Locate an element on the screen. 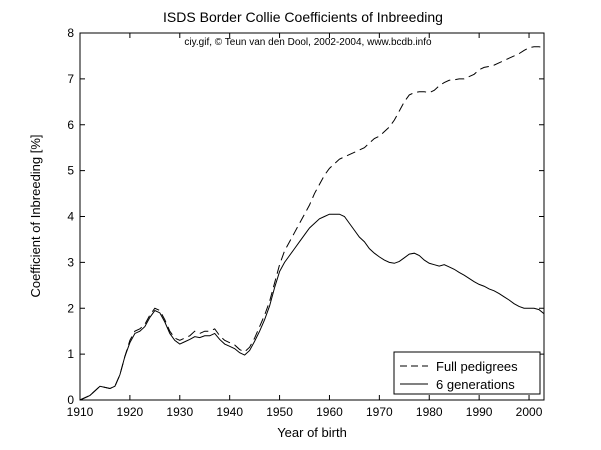  y-axis-label: Coefficient of Inbreeding [%] is located at coordinates (35, 215).